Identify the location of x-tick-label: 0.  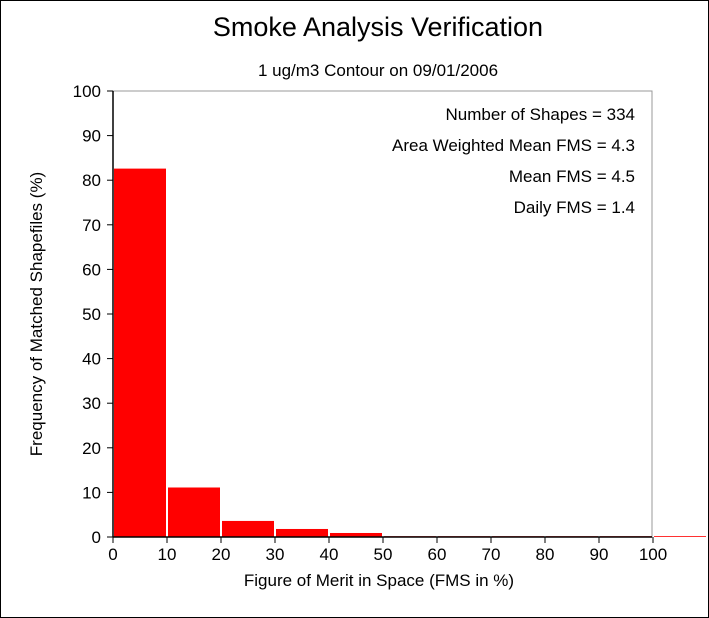
(112, 554).